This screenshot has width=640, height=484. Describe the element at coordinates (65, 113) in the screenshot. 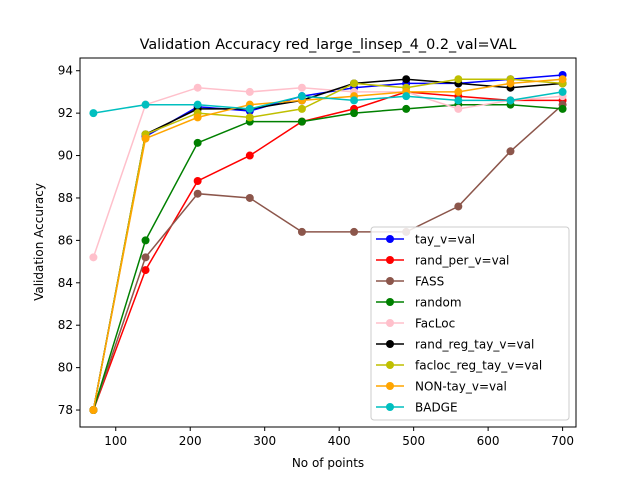

I see `y-tick-label: 92` at that location.